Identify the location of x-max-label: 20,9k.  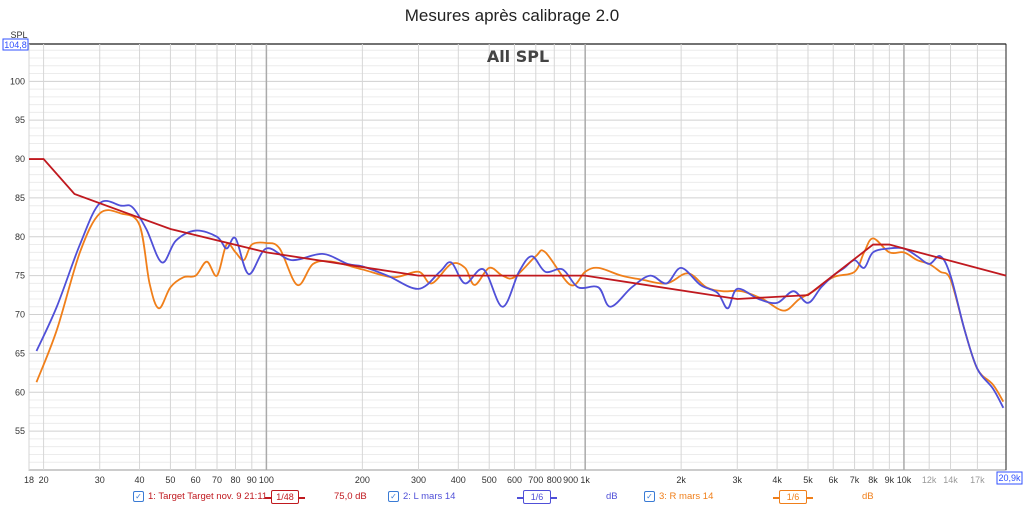
(1009, 478).